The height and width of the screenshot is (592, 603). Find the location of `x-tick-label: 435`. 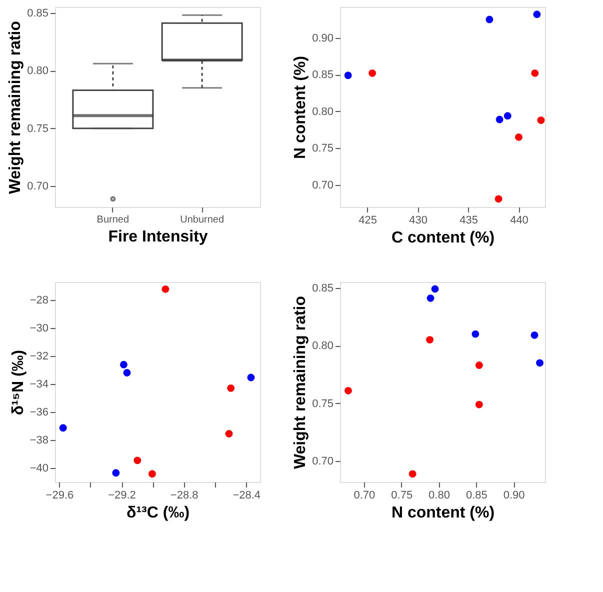

x-tick-label: 435 is located at coordinates (469, 220).